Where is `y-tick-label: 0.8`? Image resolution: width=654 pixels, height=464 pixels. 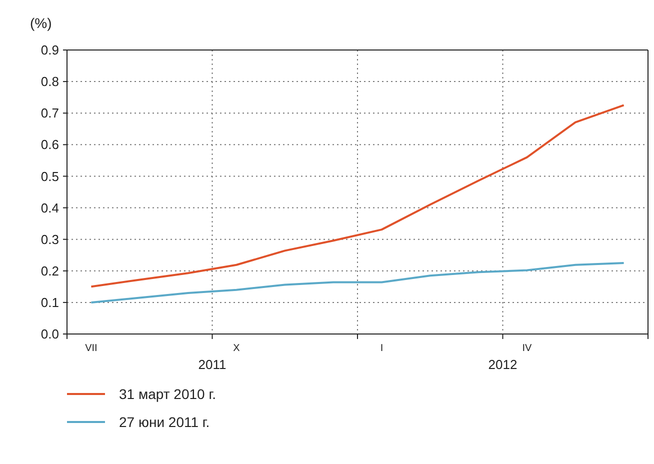
y-tick-label: 0.8 is located at coordinates (49, 82).